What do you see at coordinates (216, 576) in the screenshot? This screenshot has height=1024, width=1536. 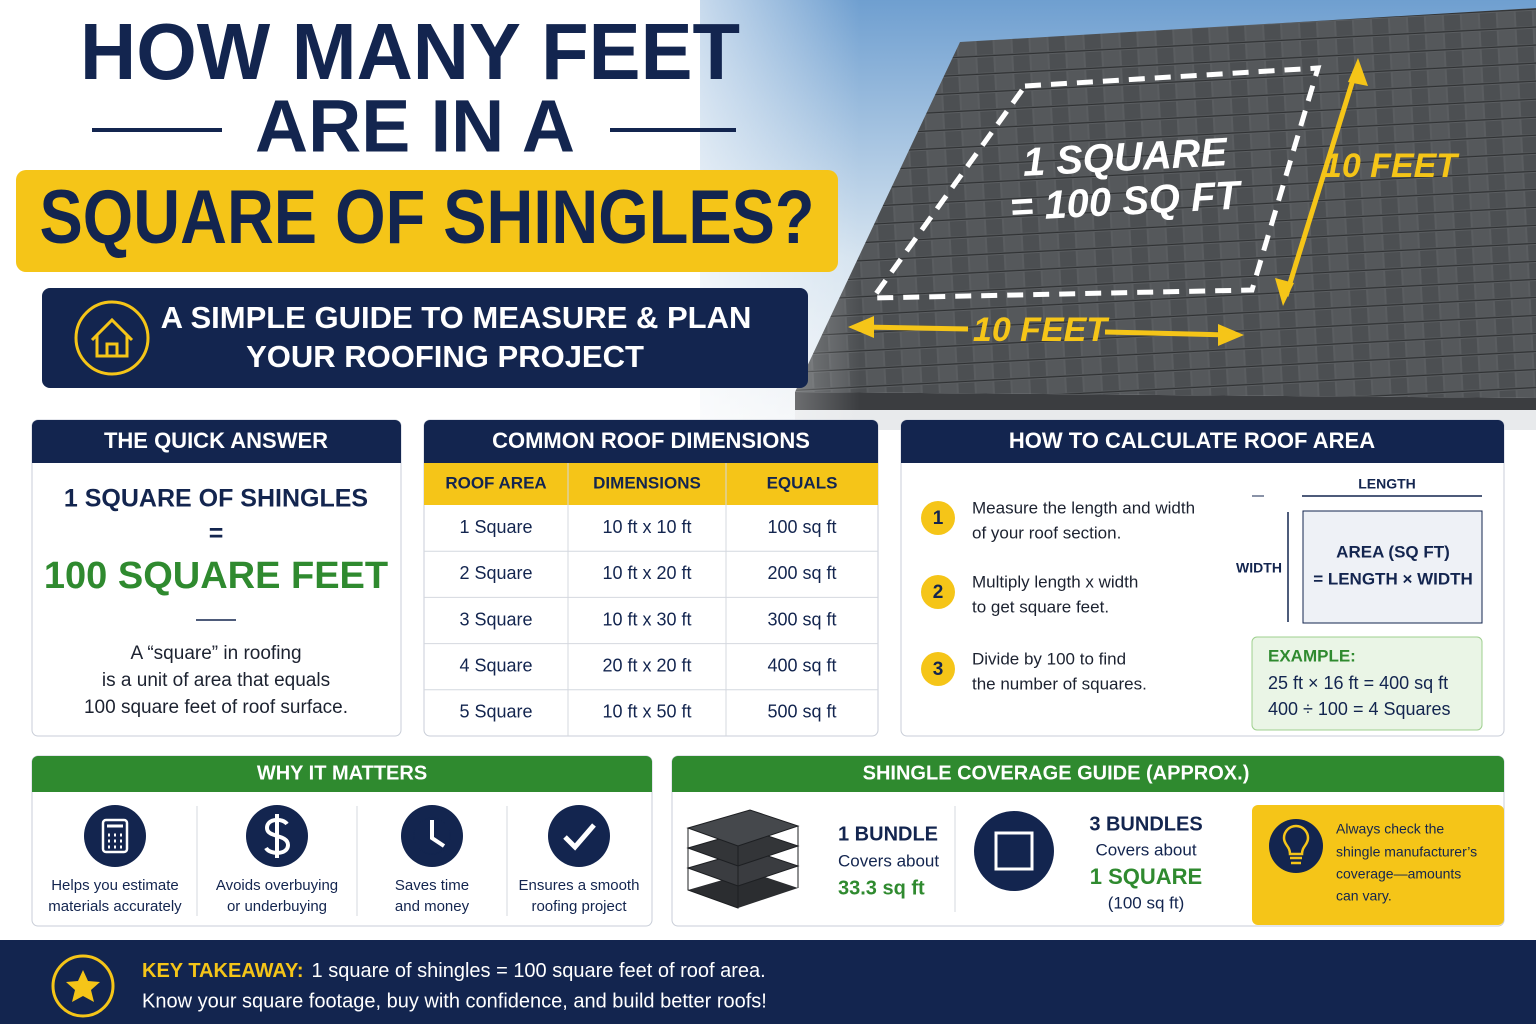 I see `answer-result: 100 SQUARE FEET` at bounding box center [216, 576].